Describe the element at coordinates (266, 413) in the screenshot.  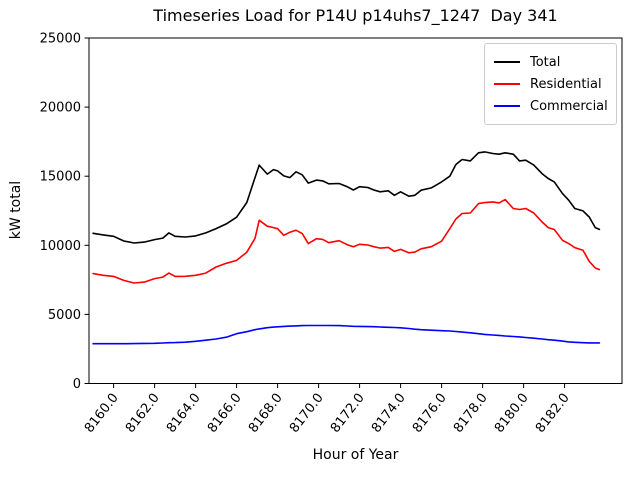
I see `x-tick-label: 8168.0` at that location.